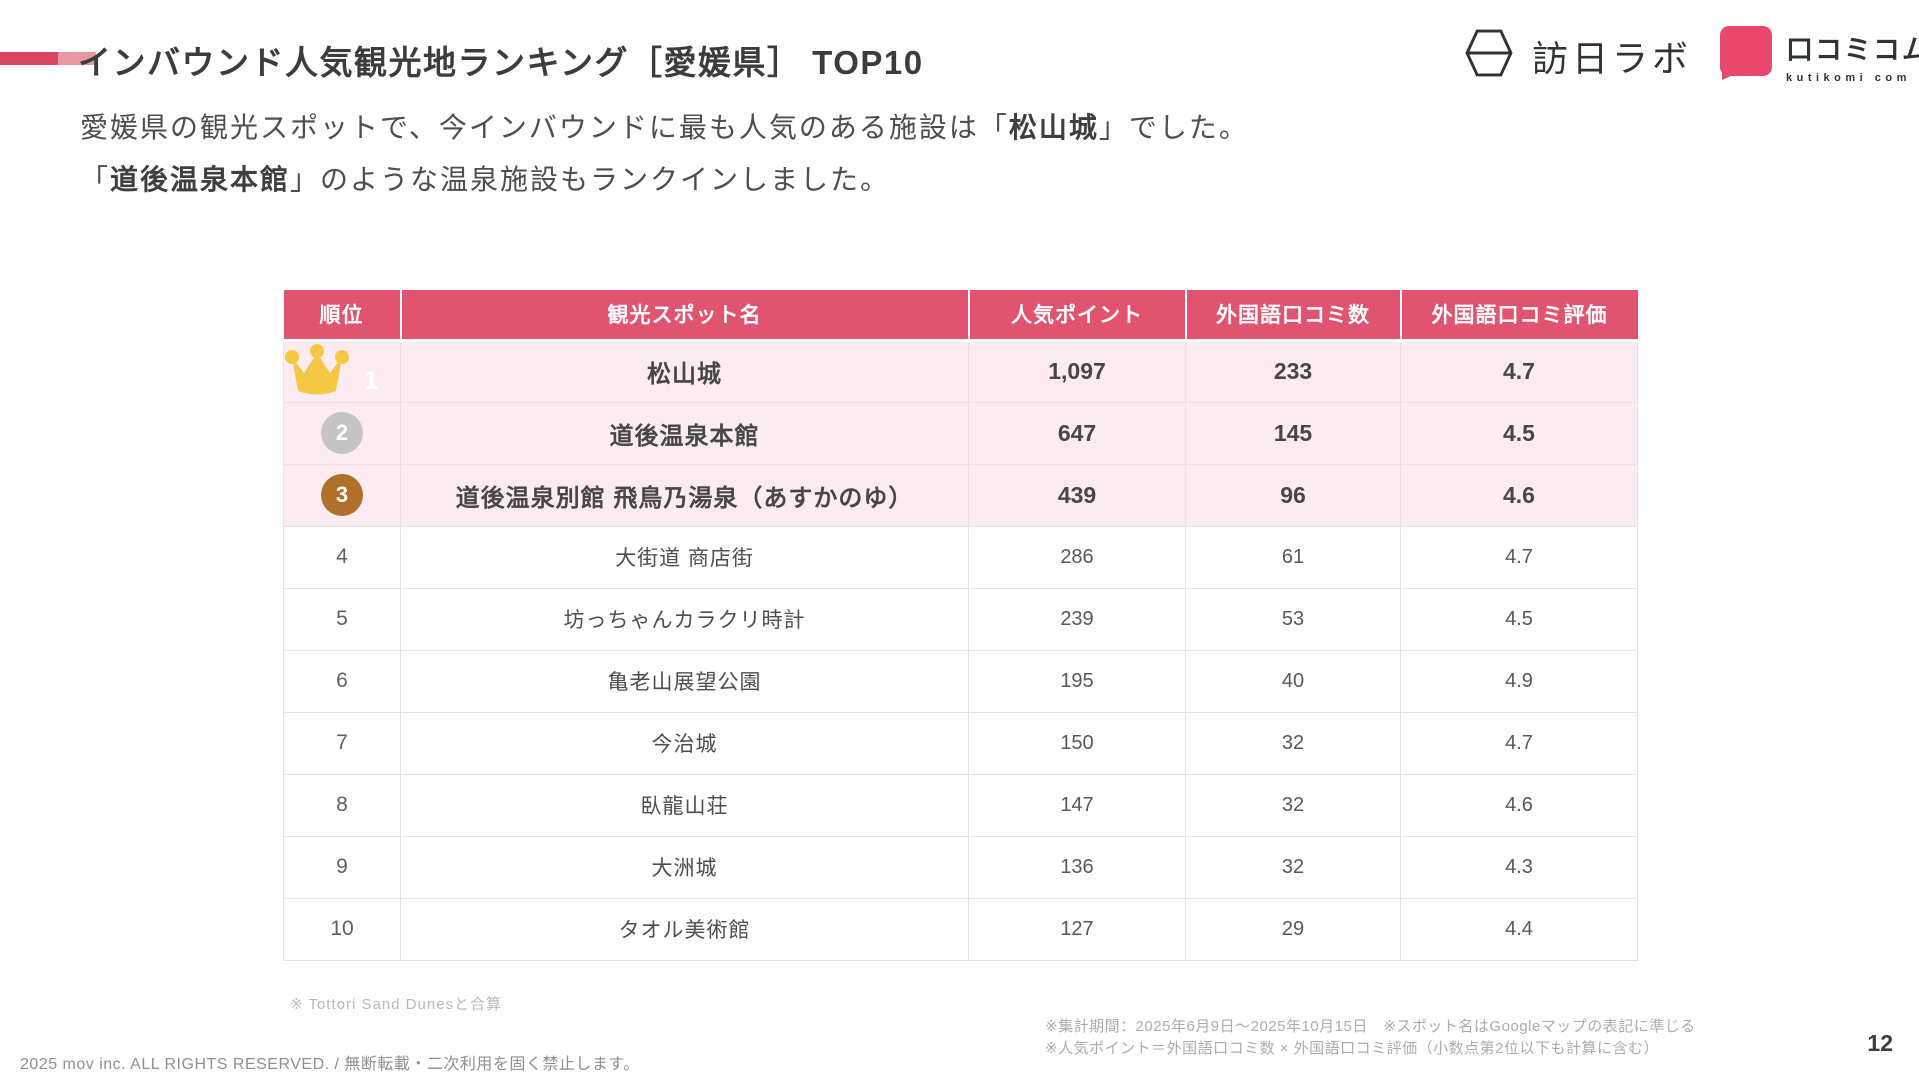  Describe the element at coordinates (342, 805) in the screenshot. I see `rank-number: 8` at that location.